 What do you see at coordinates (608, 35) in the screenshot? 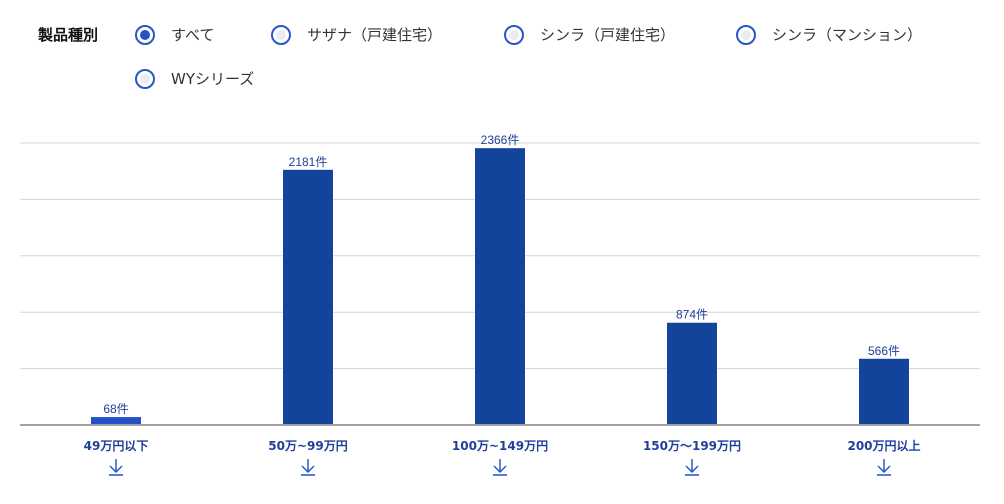
I see `radio-label: シンラ（戸建住宅）` at bounding box center [608, 35].